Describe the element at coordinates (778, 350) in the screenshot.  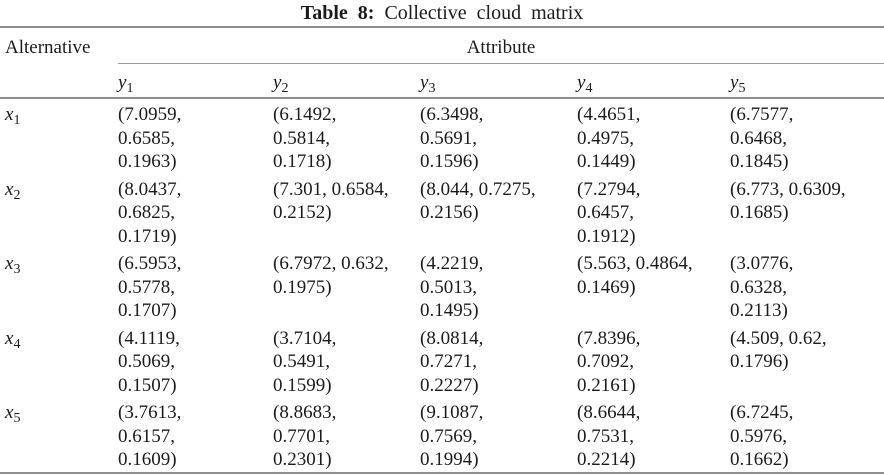
I see `cell-x4-y5: (4.509, 0.62, 0.1796)` at that location.